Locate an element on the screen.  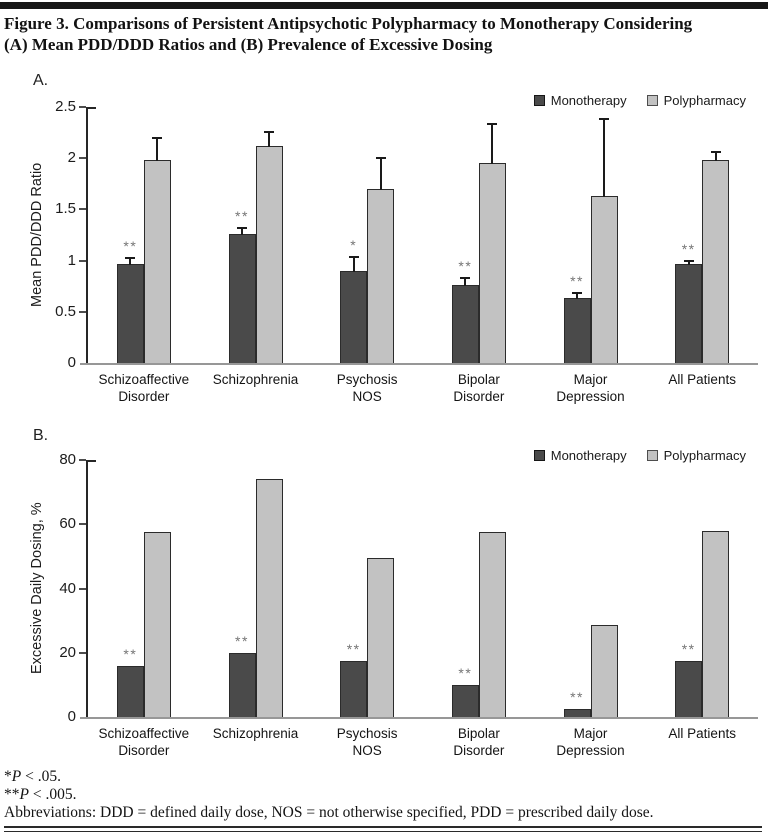
category-group: * Psychosis NOS is located at coordinates (367, 255).